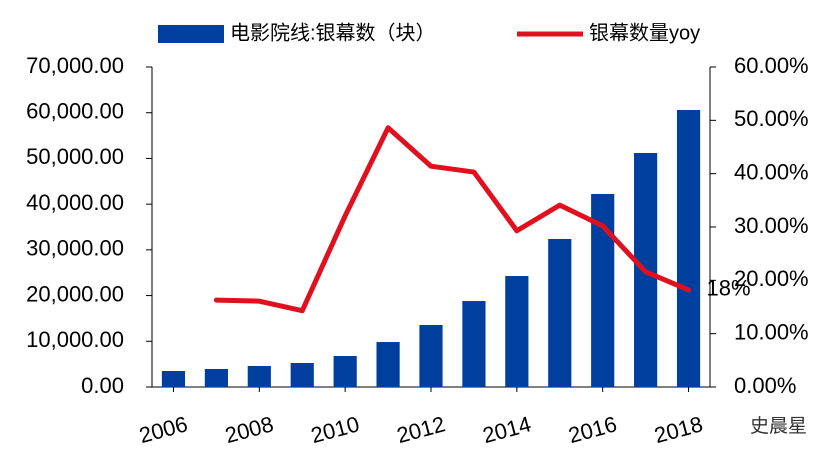 Image resolution: width=837 pixels, height=459 pixels. Describe the element at coordinates (75, 156) in the screenshot. I see `y-tick-label: 50,000.00` at that location.